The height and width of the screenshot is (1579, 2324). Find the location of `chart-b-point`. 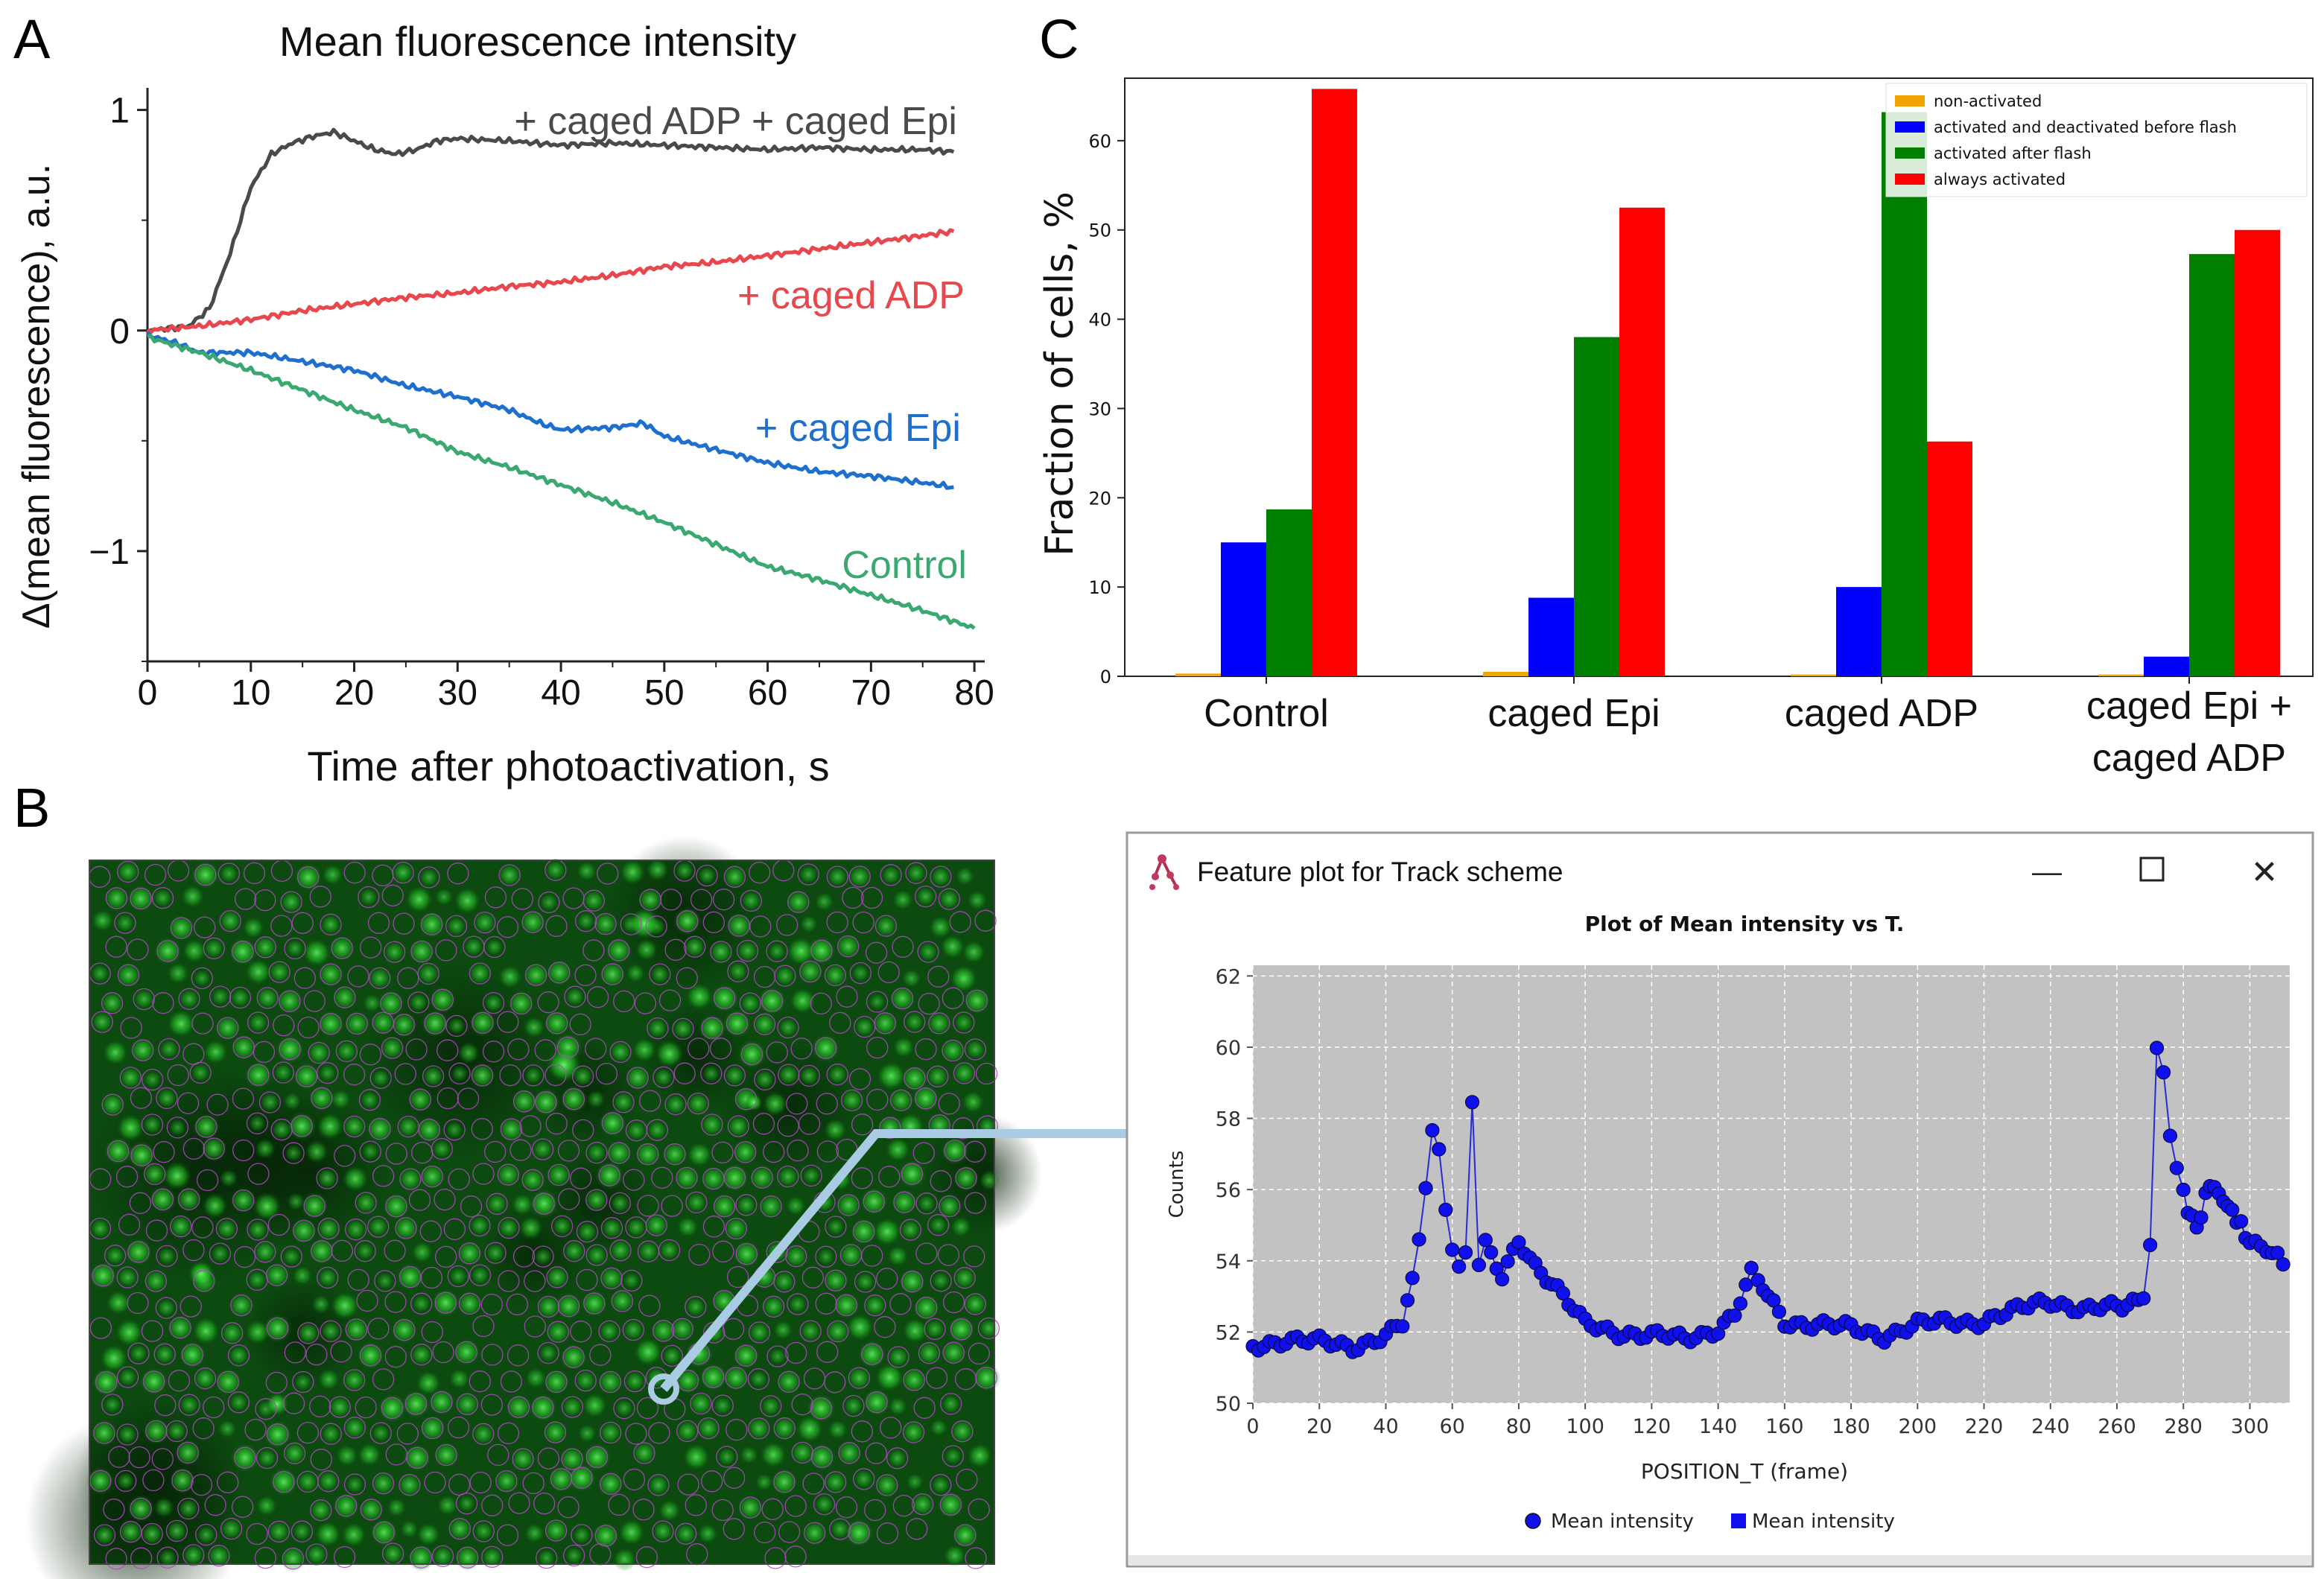

chart-b-point is located at coordinates (1425, 1188).